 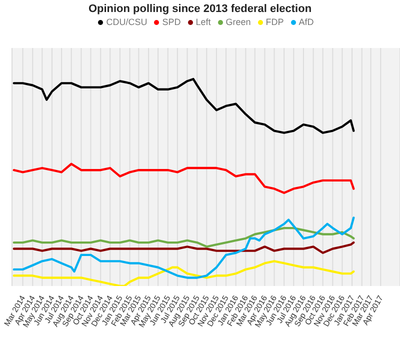 I want to click on legend-label: SPD, so click(x=171, y=22).